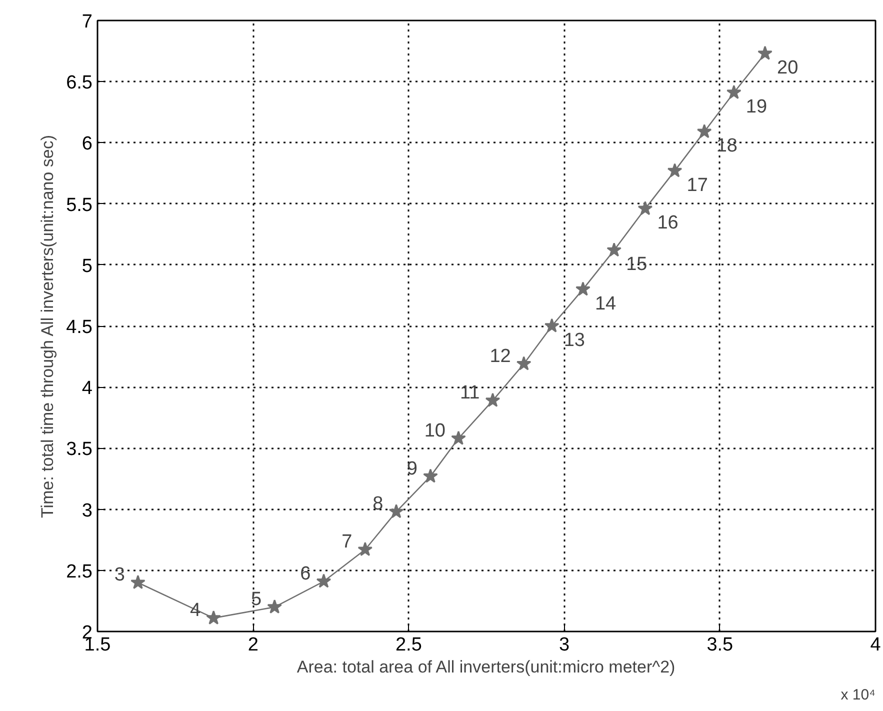  What do you see at coordinates (253, 645) in the screenshot?
I see `x-tick-label: 2` at bounding box center [253, 645].